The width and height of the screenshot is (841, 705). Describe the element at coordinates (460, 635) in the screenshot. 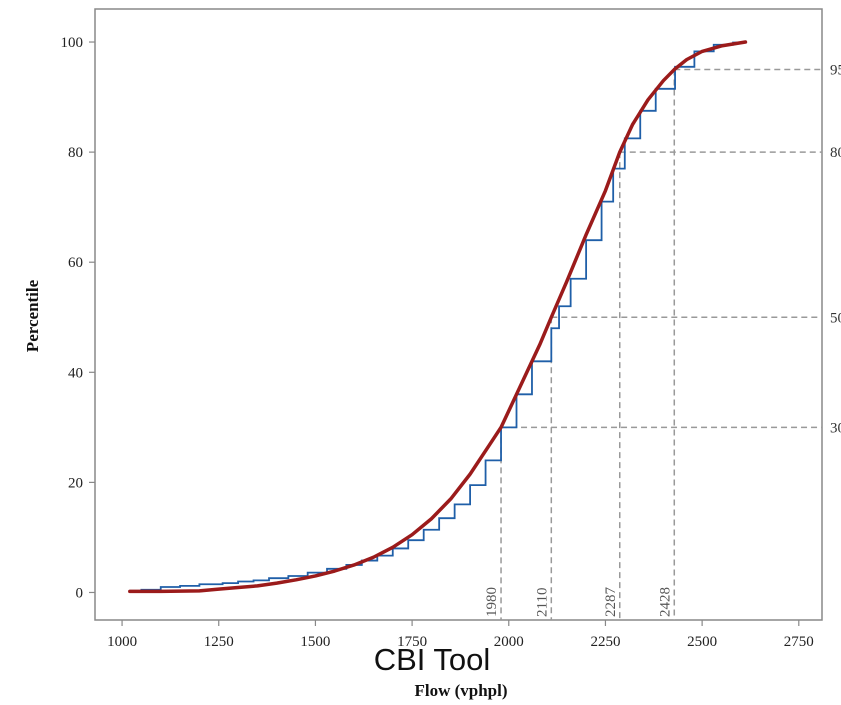

I see `x-axis: 1000 1250 1500 1750 2000 2250 2500 2750` at that location.